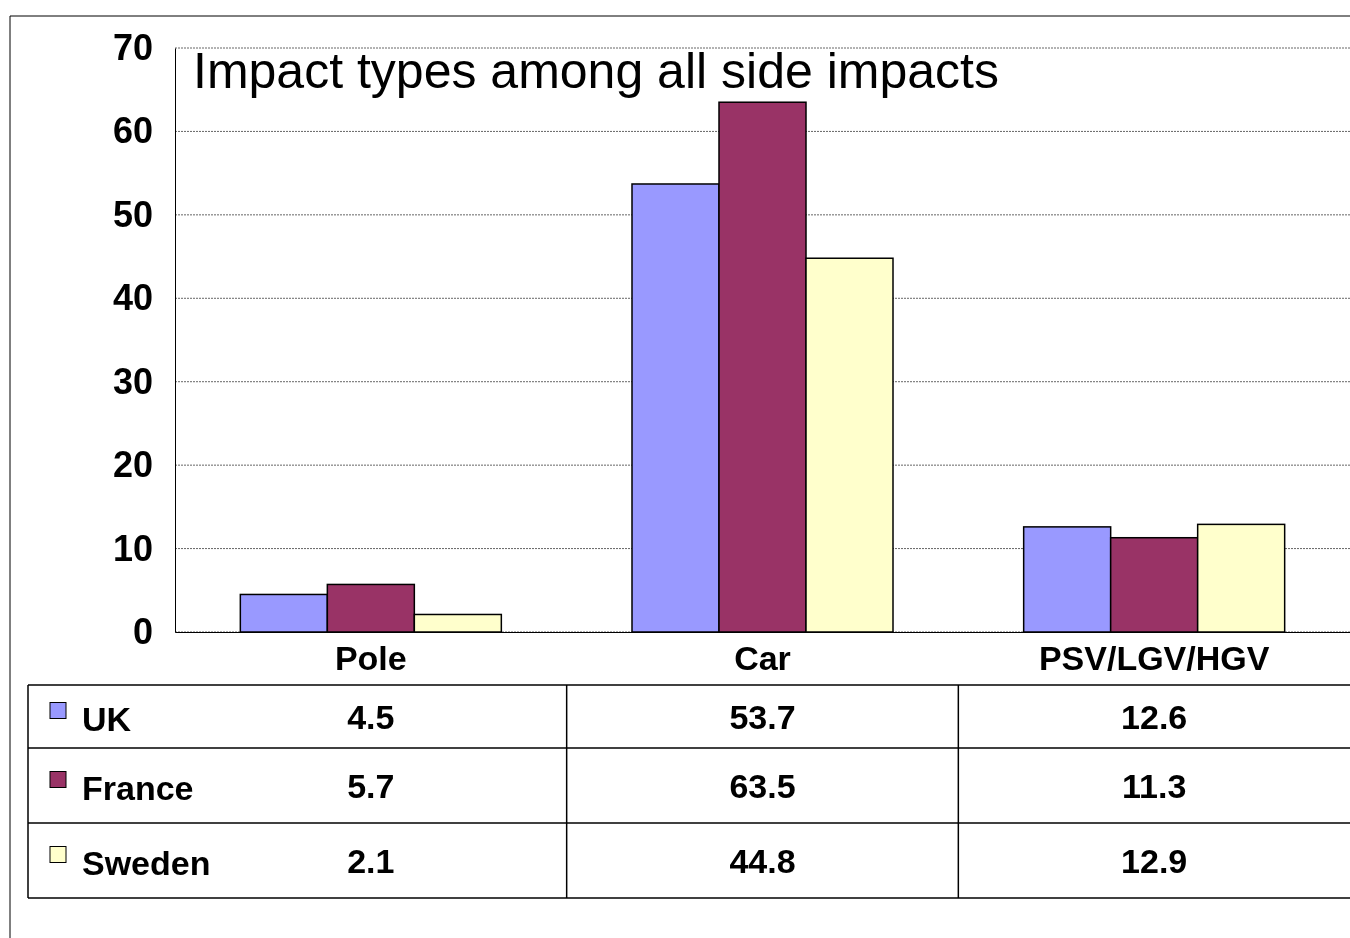 This screenshot has width=1350, height=938. What do you see at coordinates (132, 48) in the screenshot?
I see `y-tick-label: 70` at bounding box center [132, 48].